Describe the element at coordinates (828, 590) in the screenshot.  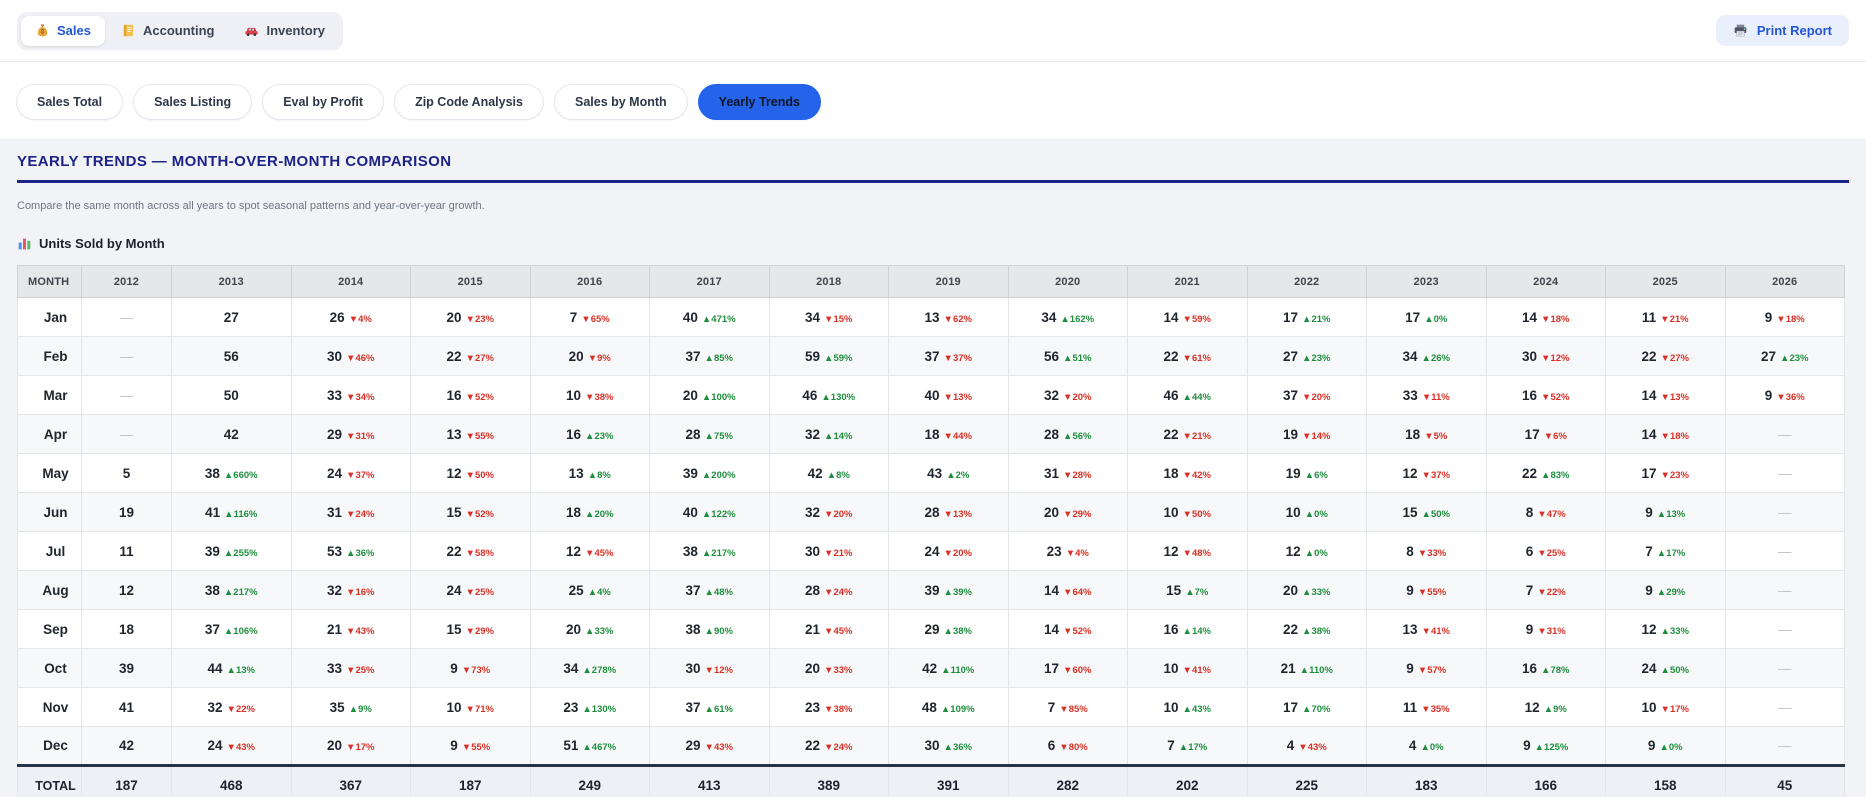
I see `value-cell: 28 ▼24%` at that location.